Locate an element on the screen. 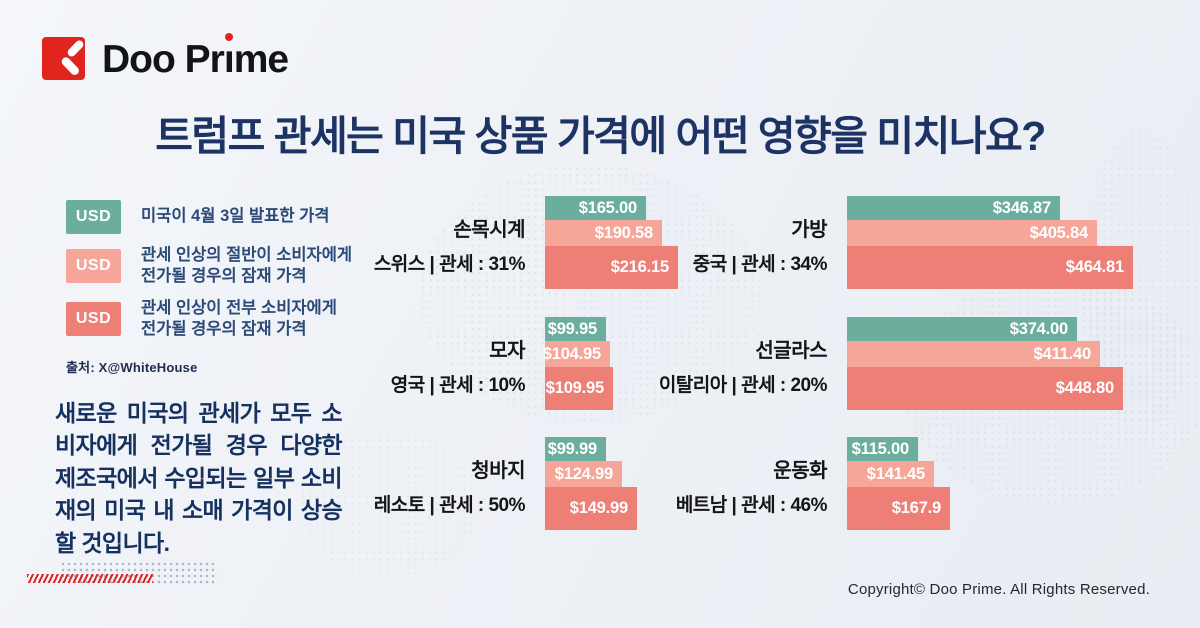 Image resolution: width=1200 pixels, height=628 pixels. bar-half-passthrough: $124.99 is located at coordinates (583, 474).